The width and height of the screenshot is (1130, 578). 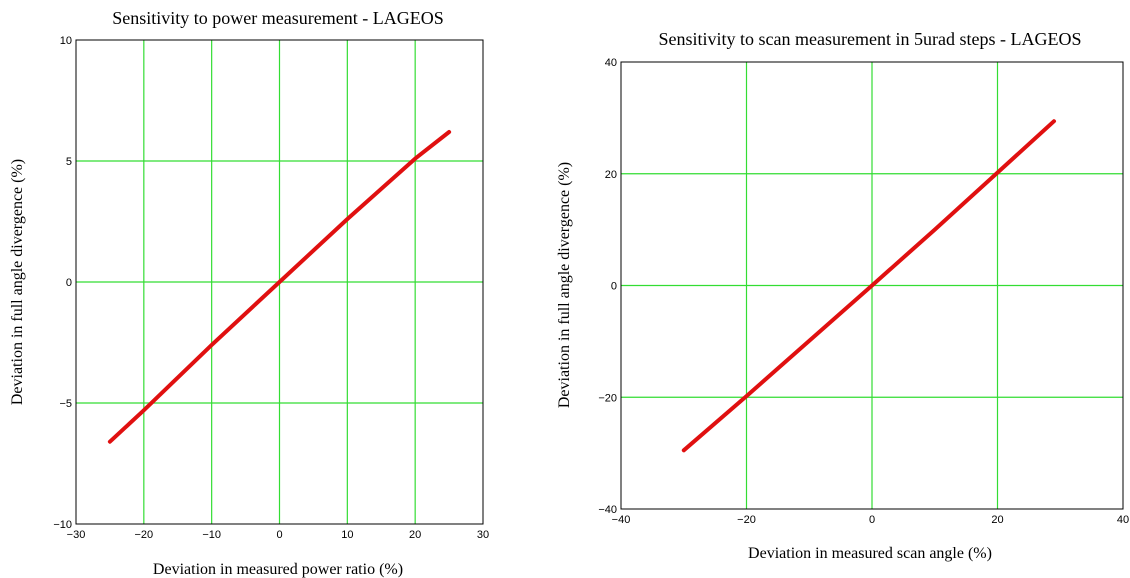 What do you see at coordinates (607, 398) in the screenshot?
I see `y-tick-label: −20` at bounding box center [607, 398].